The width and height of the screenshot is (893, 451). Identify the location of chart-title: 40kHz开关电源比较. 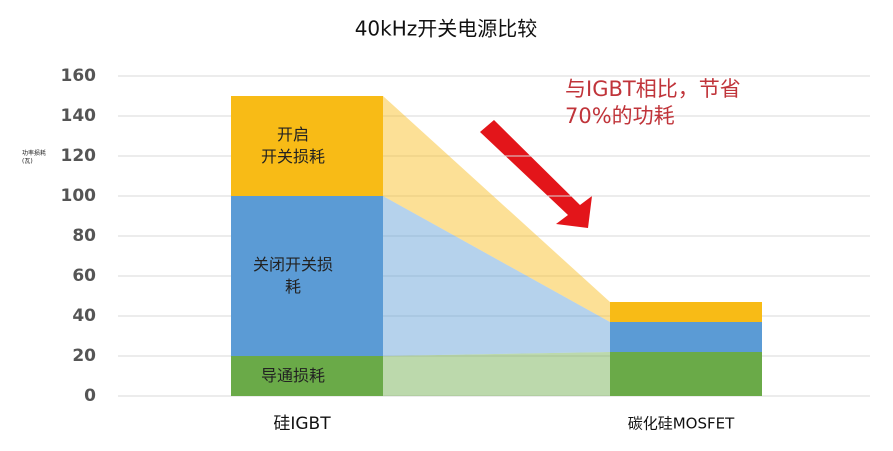
(446, 29).